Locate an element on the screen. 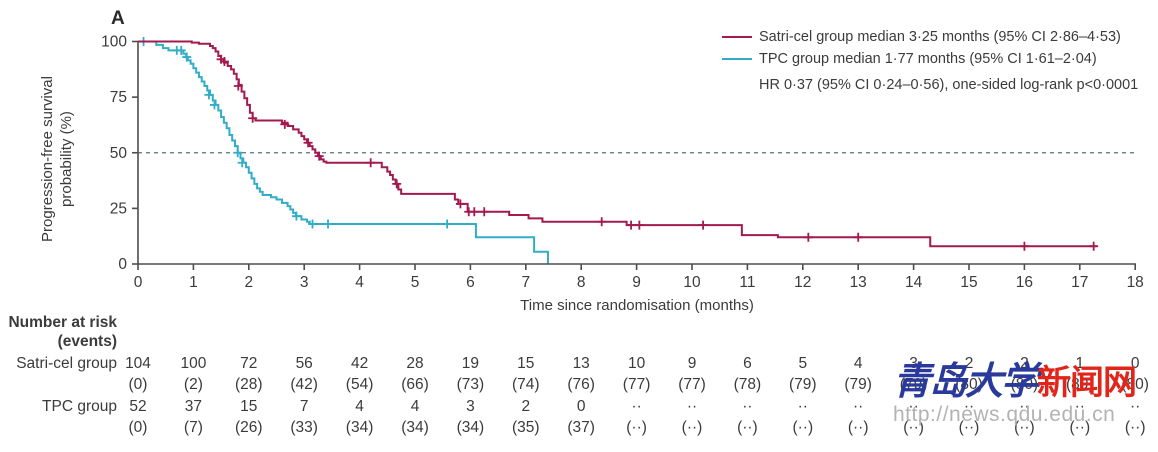 This screenshot has height=452, width=1158. x-tick-label: 6 is located at coordinates (470, 282).